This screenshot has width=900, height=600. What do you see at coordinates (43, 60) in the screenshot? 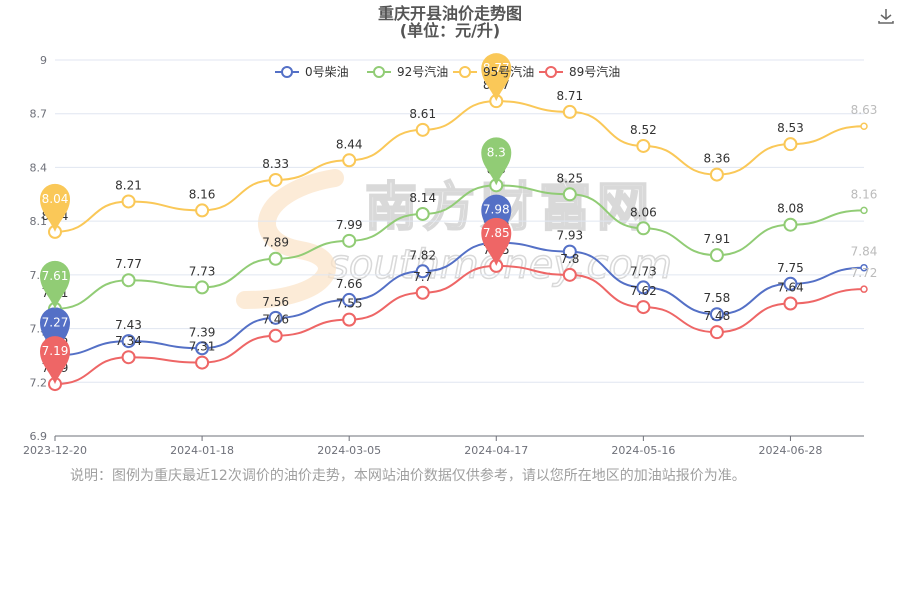
I see `y-tick-label: 9` at bounding box center [43, 60].